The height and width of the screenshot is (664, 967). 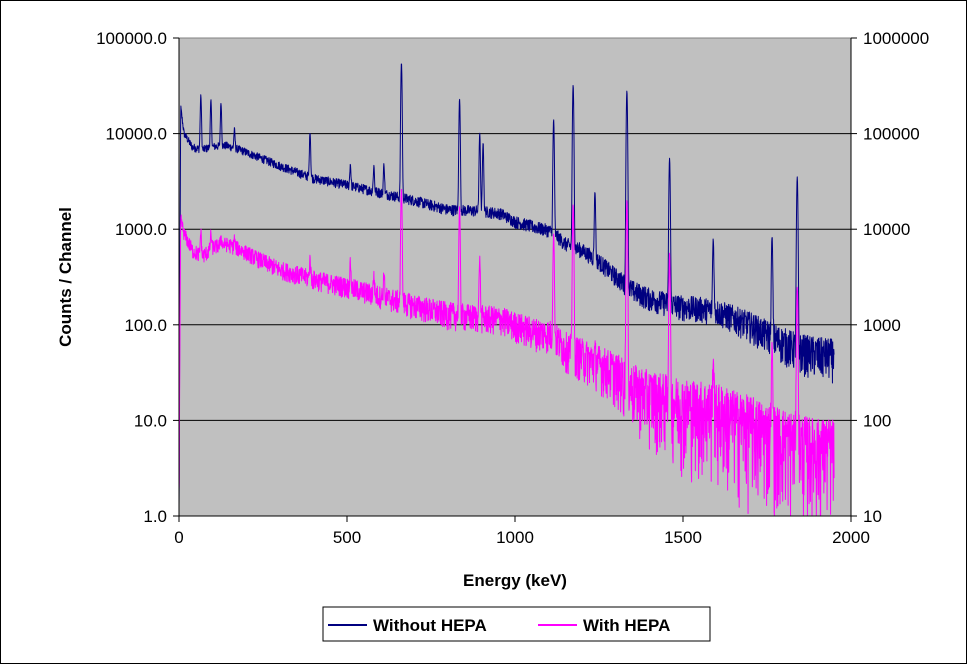 I want to click on legend: Without HEPA With HEPA, so click(x=516, y=624).